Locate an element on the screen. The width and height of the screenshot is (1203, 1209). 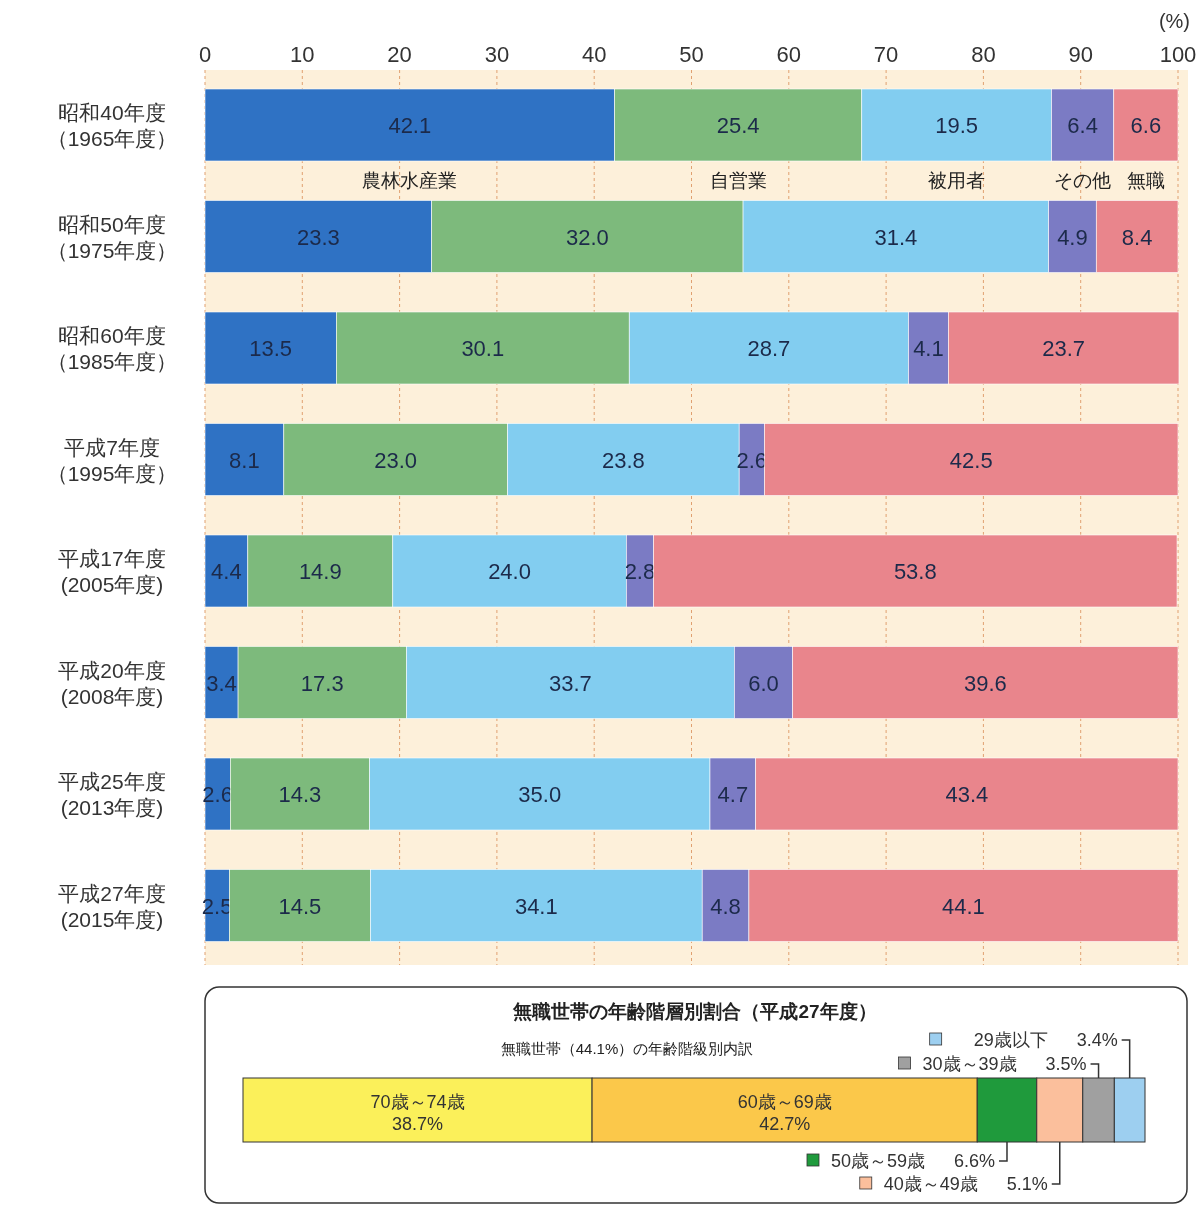
legend-label: 40歳～49歳 is located at coordinates (930, 1184).